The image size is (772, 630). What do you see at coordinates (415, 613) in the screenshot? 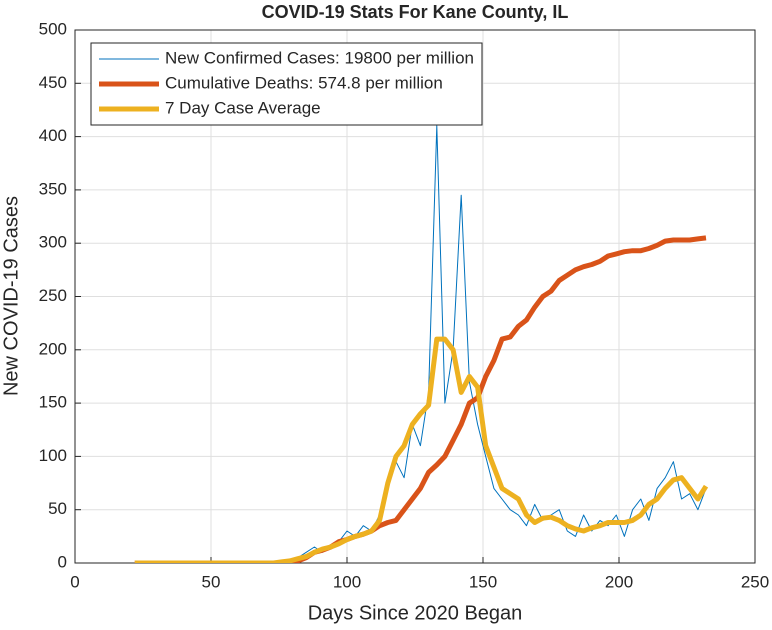
I see `x-axis-label: Days Since 2020 Began` at bounding box center [415, 613].